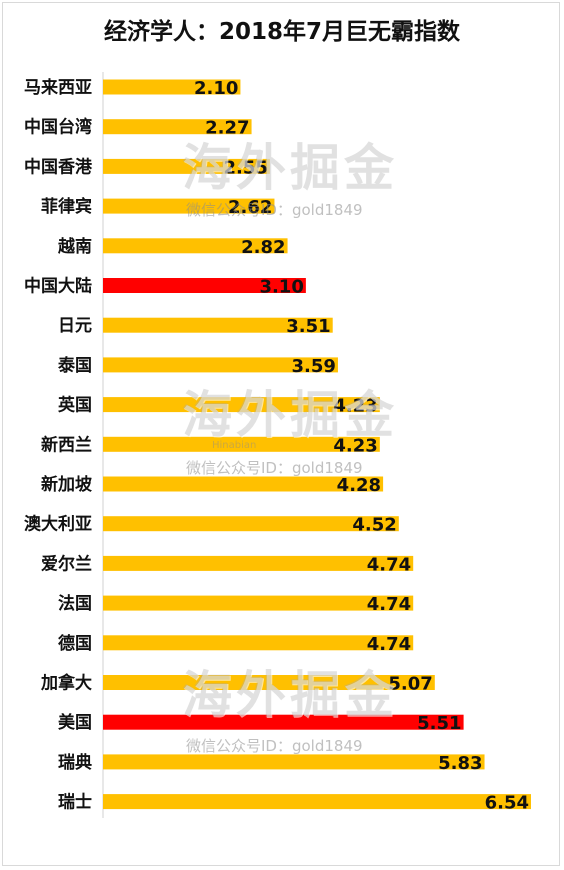 The width and height of the screenshot is (564, 870). Describe the element at coordinates (58, 524) in the screenshot. I see `category-label: 澳大利亚` at that location.